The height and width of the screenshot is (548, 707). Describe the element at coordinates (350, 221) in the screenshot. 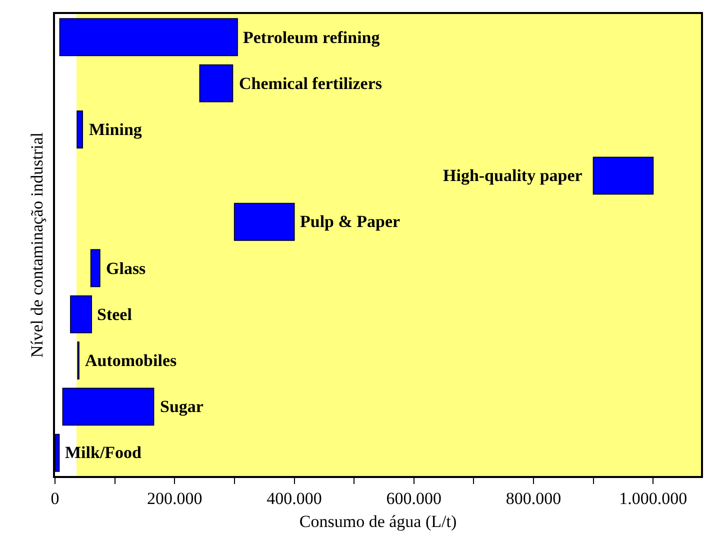

I see `y-tick-label: Pulp & Paper` at that location.